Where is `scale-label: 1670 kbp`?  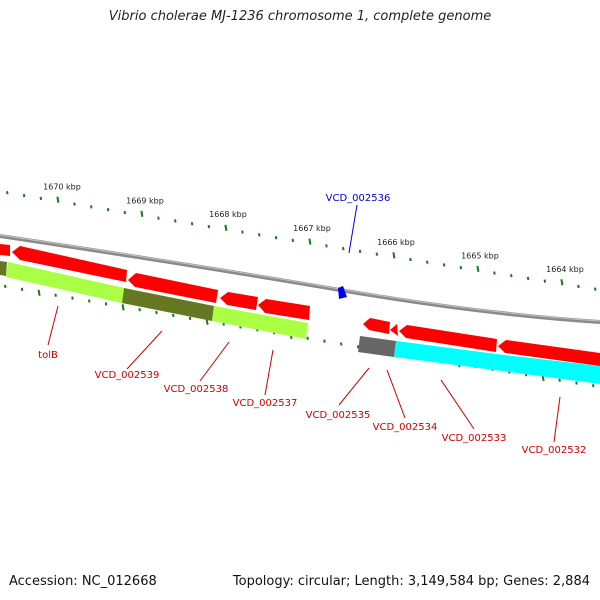
scale-label: 1670 kbp is located at coordinates (62, 187).